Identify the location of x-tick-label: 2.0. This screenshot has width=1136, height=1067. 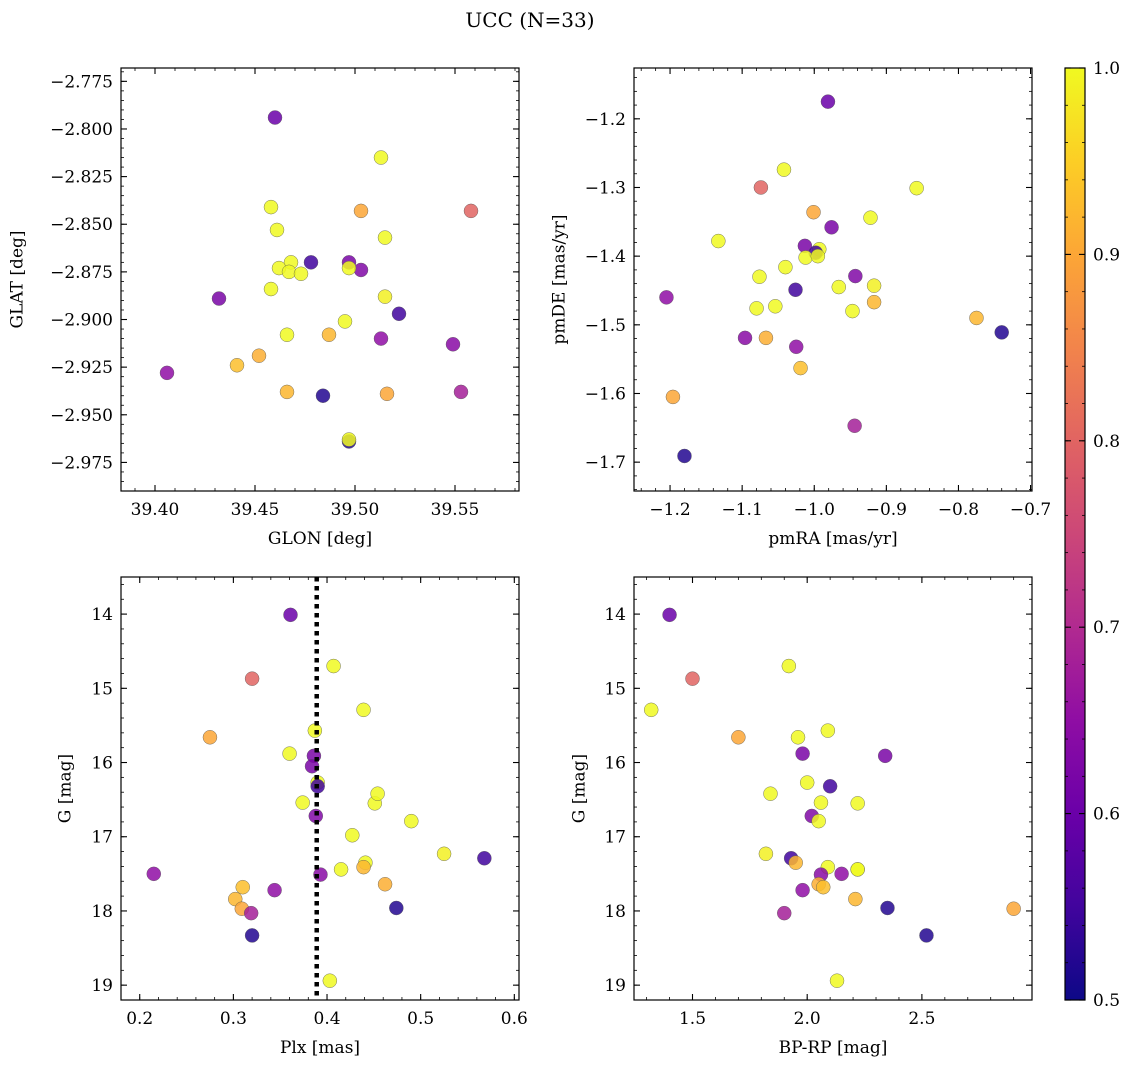
(807, 1019).